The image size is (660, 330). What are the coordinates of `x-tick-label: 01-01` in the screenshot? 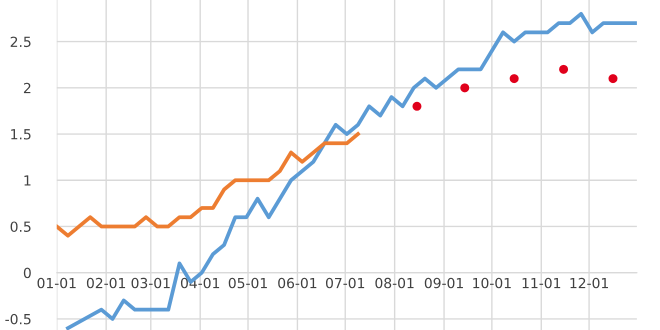 It's located at (56, 283).